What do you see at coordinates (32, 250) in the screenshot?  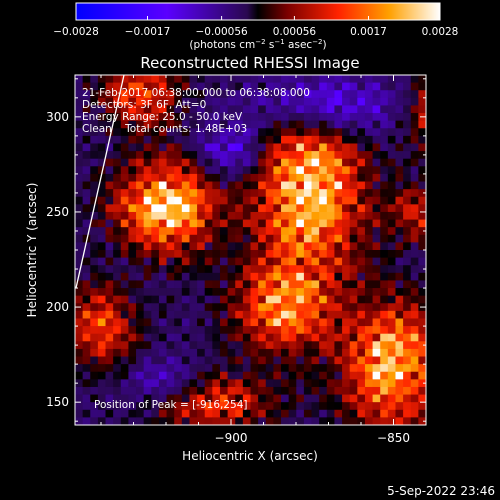 I see `y-axis-label: Heliocentric Y (arcsec)` at bounding box center [32, 250].